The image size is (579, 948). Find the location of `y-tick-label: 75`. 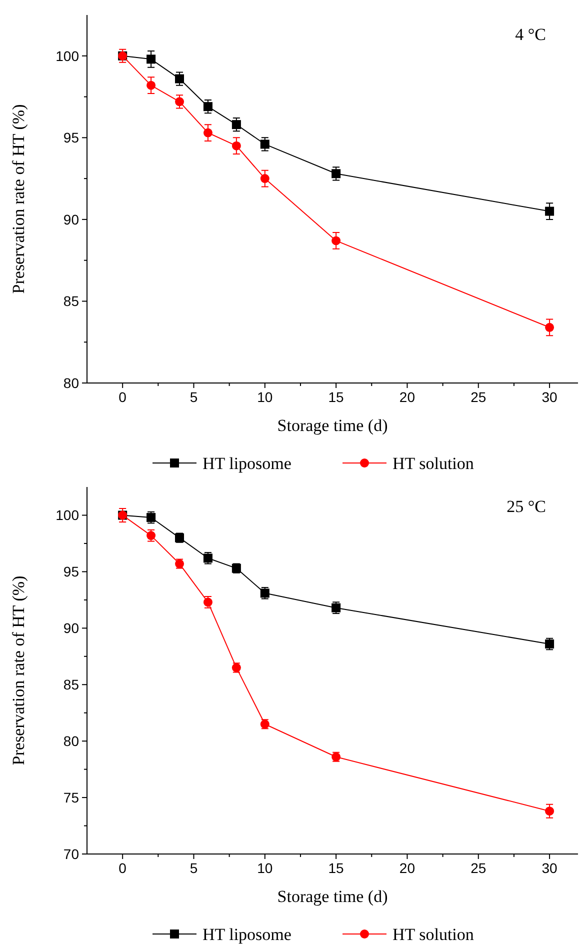

y-tick-label: 75 is located at coordinates (71, 798).